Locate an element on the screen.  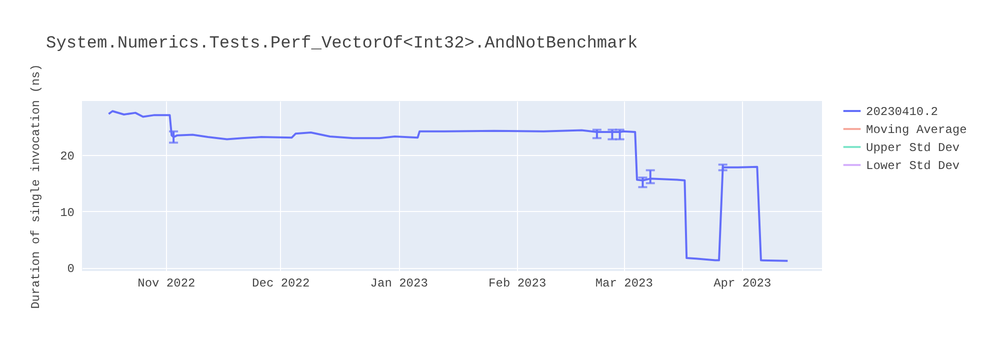
x-tick-label: Jan 2023 is located at coordinates (399, 283).